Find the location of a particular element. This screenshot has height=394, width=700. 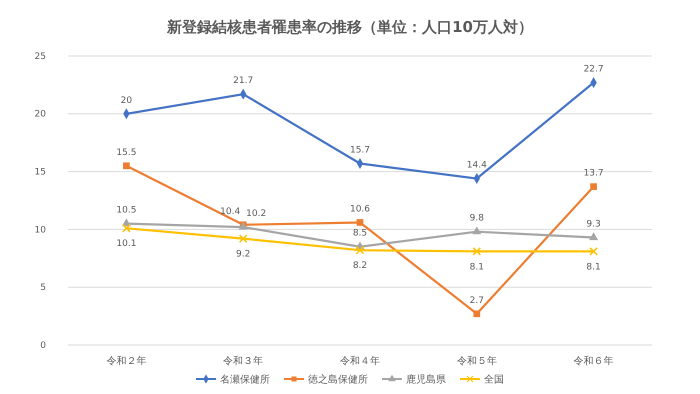

data-label: 14.4 is located at coordinates (477, 165).